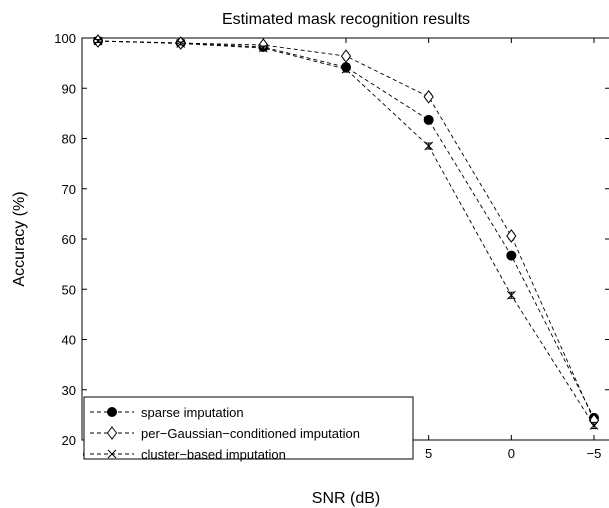 This screenshot has width=609, height=508. Describe the element at coordinates (594, 453) in the screenshot. I see `x-tick-label: −5` at that location.